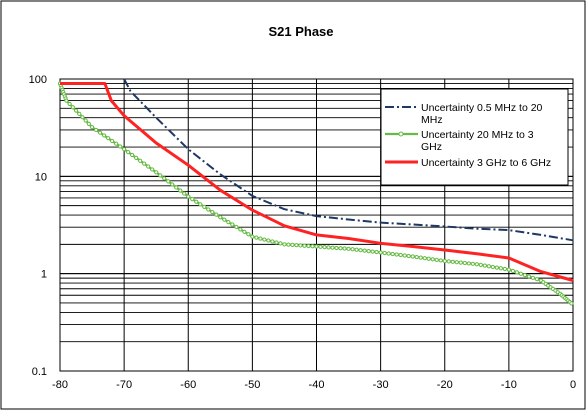 Image resolution: width=586 pixels, height=410 pixels. What do you see at coordinates (39, 372) in the screenshot?
I see `y-tick-label: 0.1` at bounding box center [39, 372].